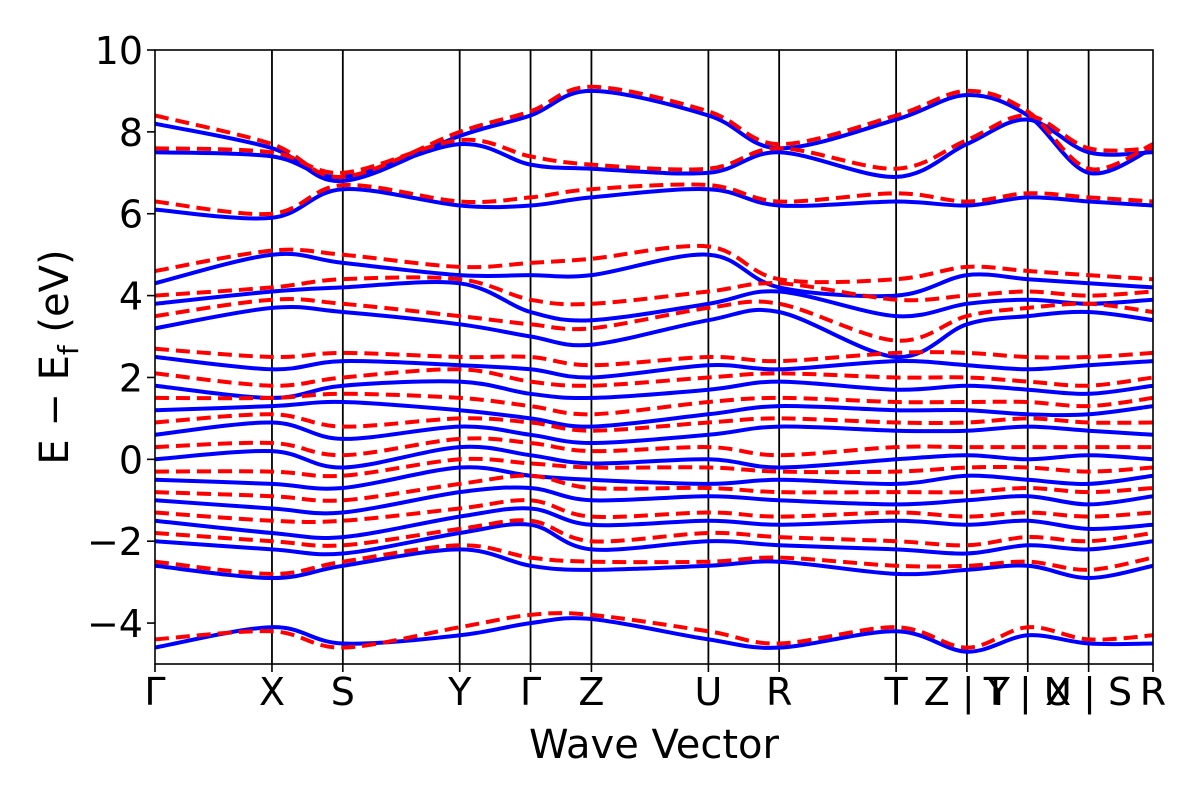 Image resolution: width=1200 pixels, height=800 pixels. What do you see at coordinates (115, 542) in the screenshot?
I see `y-tick-label: −2` at bounding box center [115, 542].